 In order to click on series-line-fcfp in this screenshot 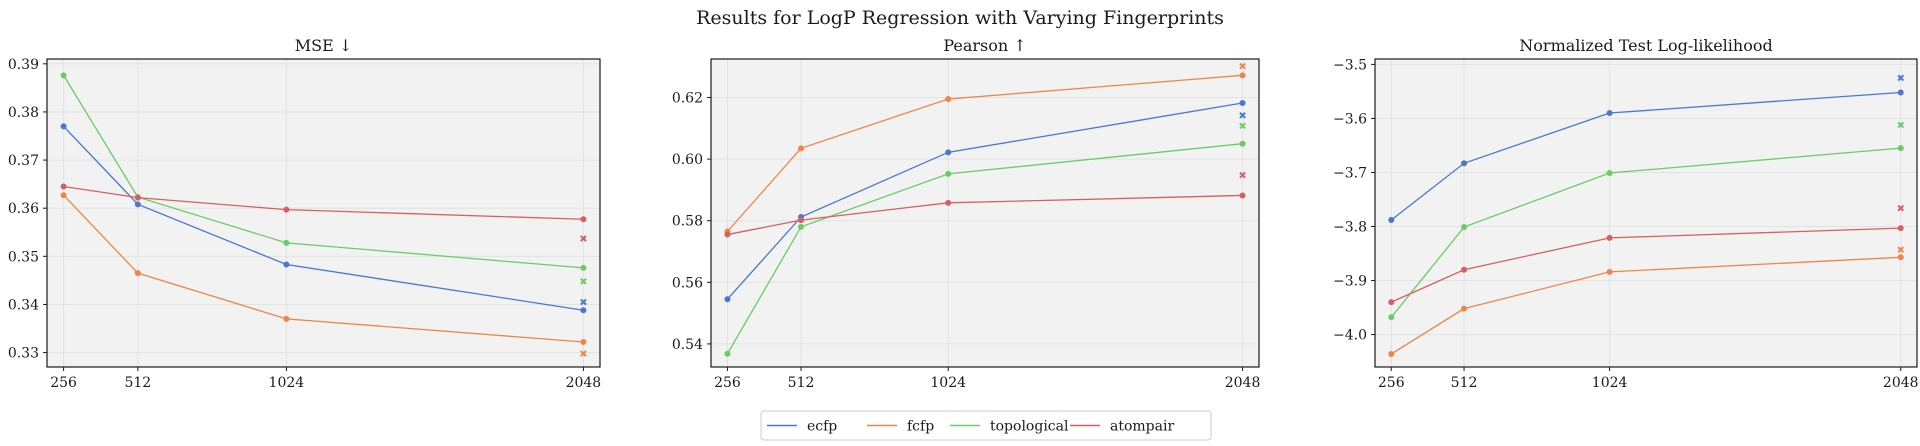, I will do `click(1645, 305)`.